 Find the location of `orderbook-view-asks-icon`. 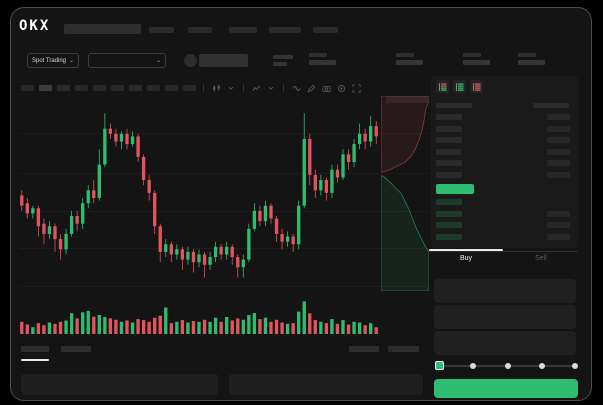

orderbook-view-asks-icon is located at coordinates (476, 86).